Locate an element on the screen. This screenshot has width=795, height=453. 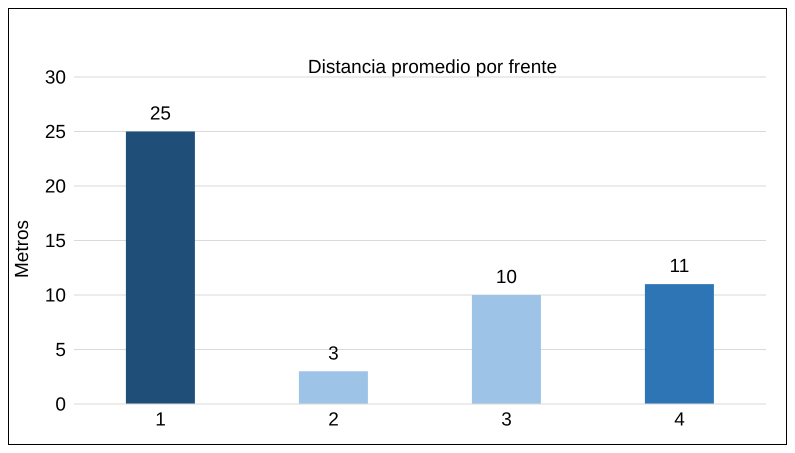
y-tick-label: 25 is located at coordinates (55, 133).